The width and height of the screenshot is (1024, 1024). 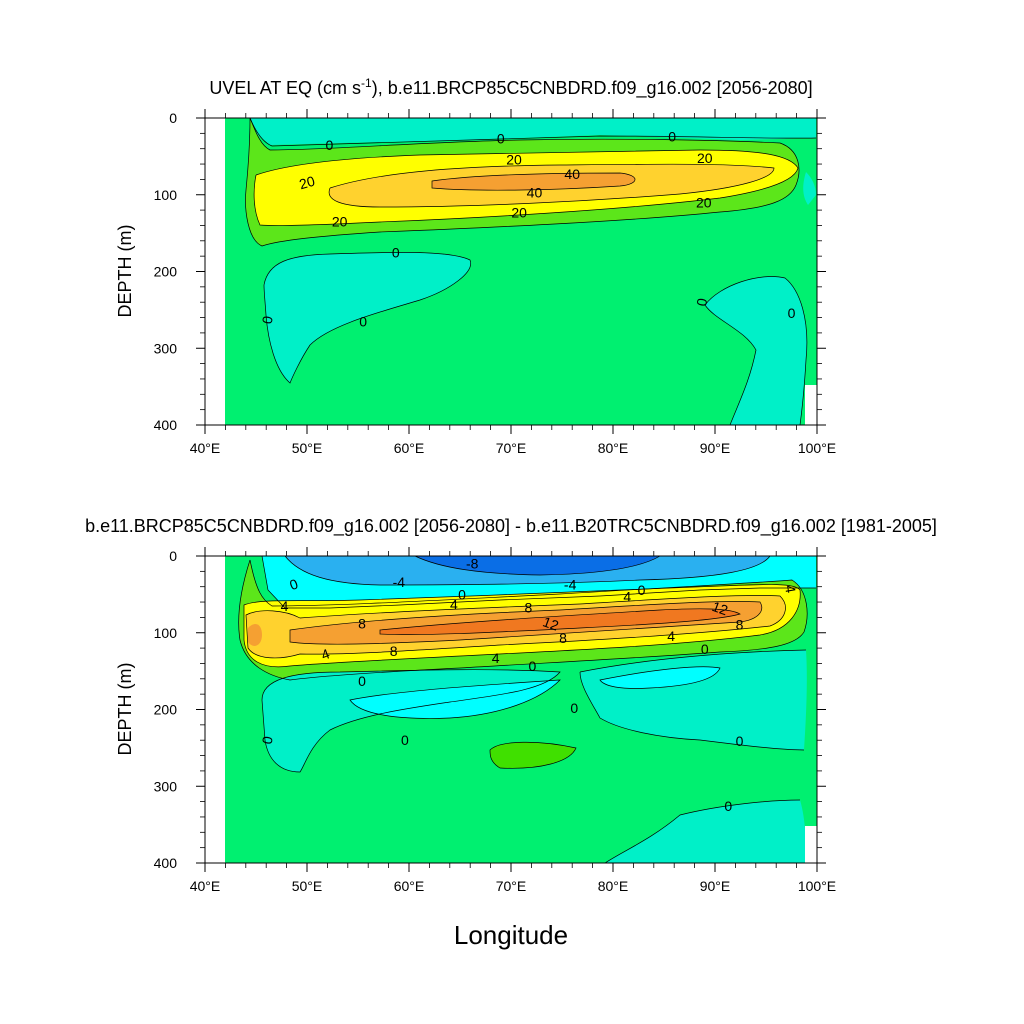 I want to click on bottom-x-tick-label: 40°E, so click(x=205, y=886).